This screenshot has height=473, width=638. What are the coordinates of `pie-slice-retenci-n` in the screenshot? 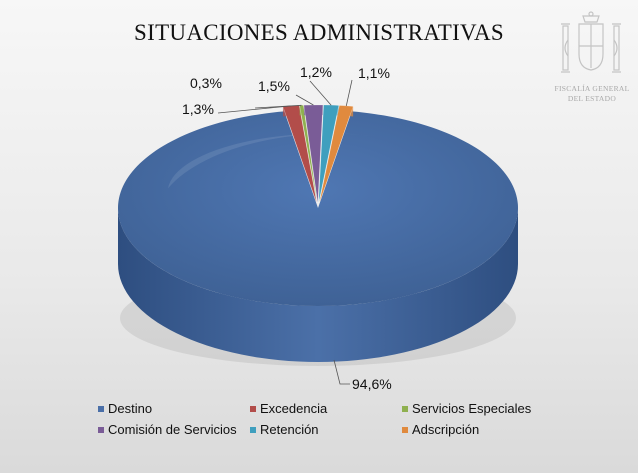 It's located at (329, 154).